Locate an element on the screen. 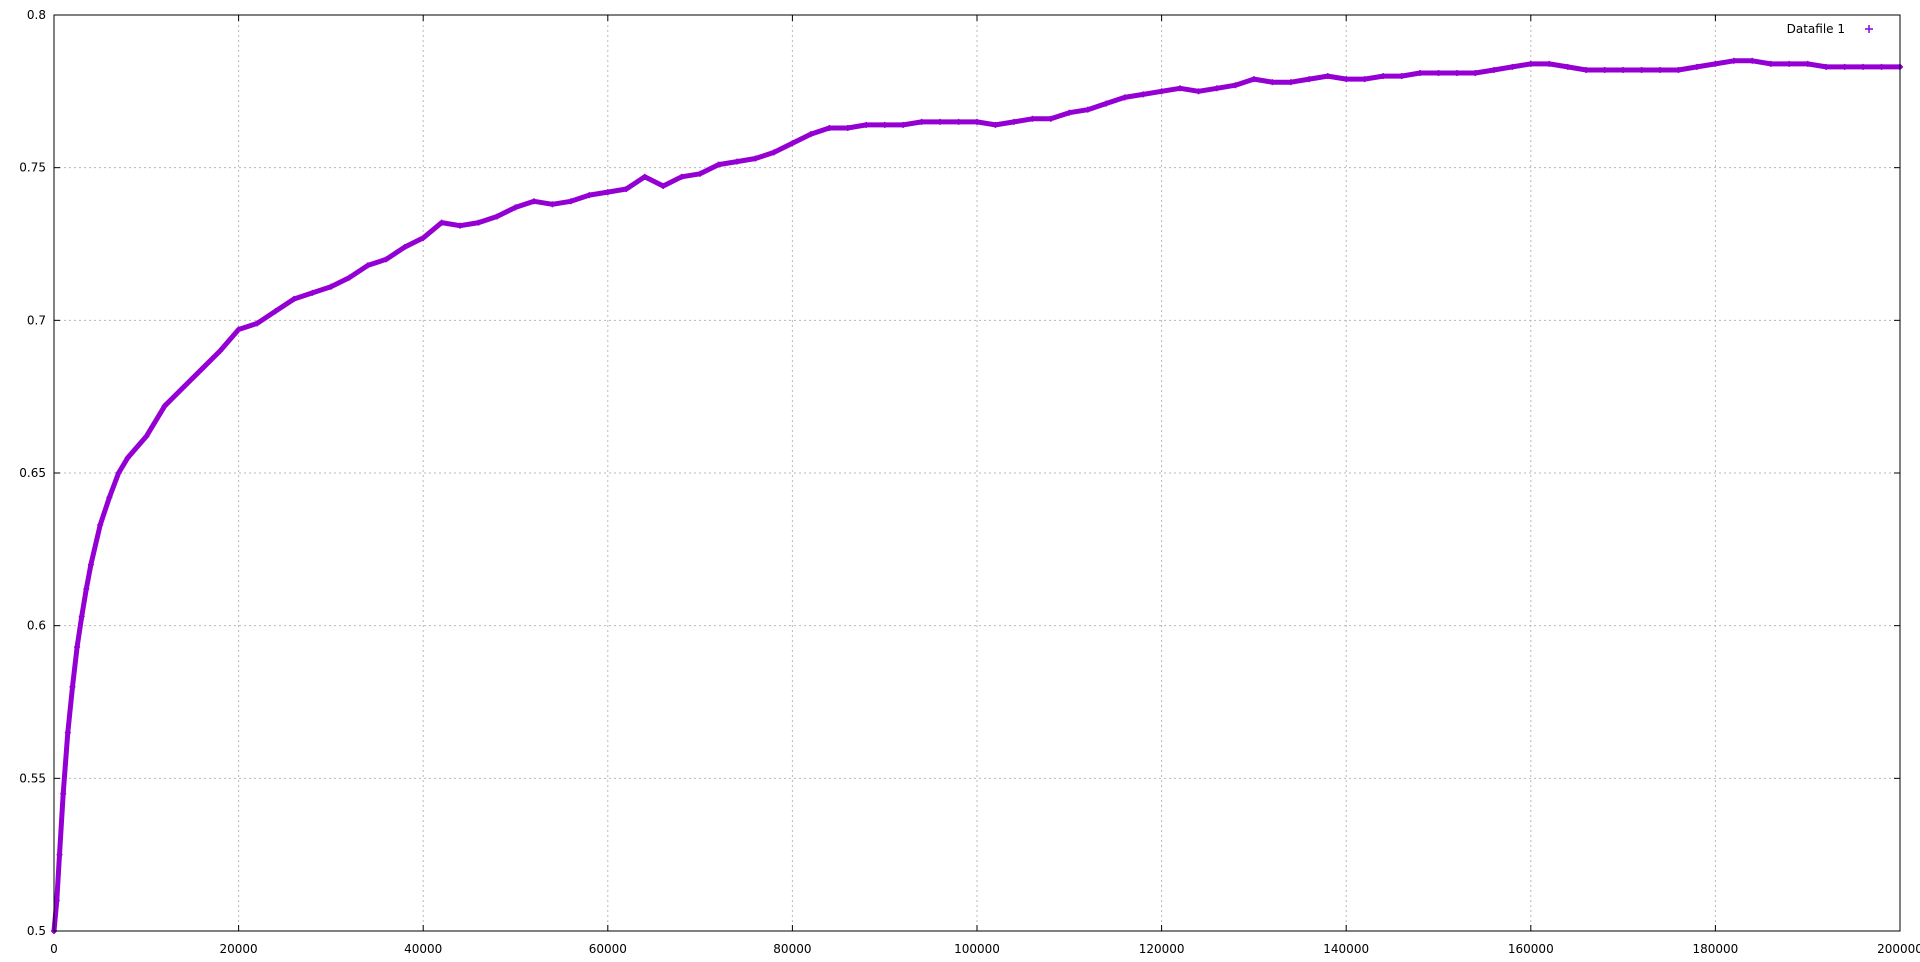 The height and width of the screenshot is (962, 1920). x-tick-label: 200000 is located at coordinates (1898, 949).